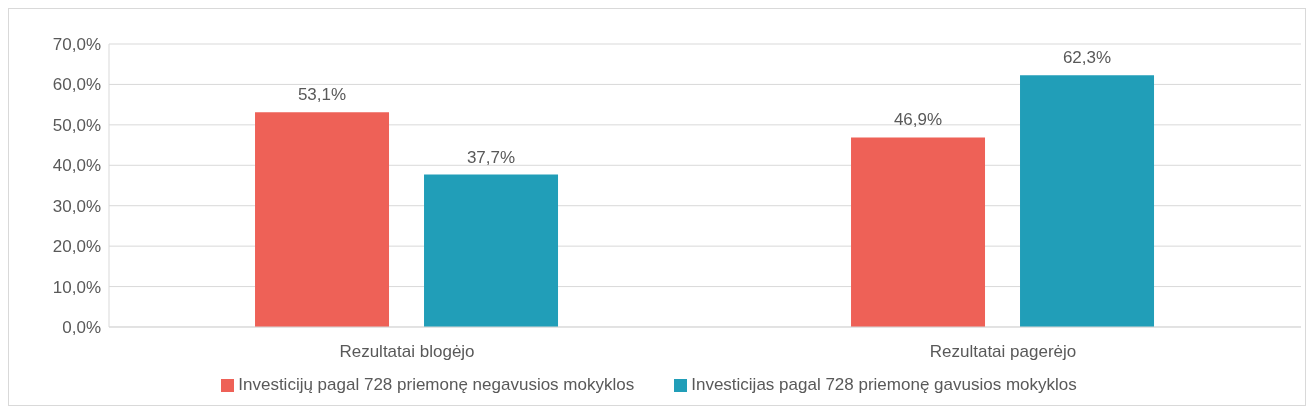  Describe the element at coordinates (76, 125) in the screenshot. I see `y-tick-label: 50,0%` at that location.